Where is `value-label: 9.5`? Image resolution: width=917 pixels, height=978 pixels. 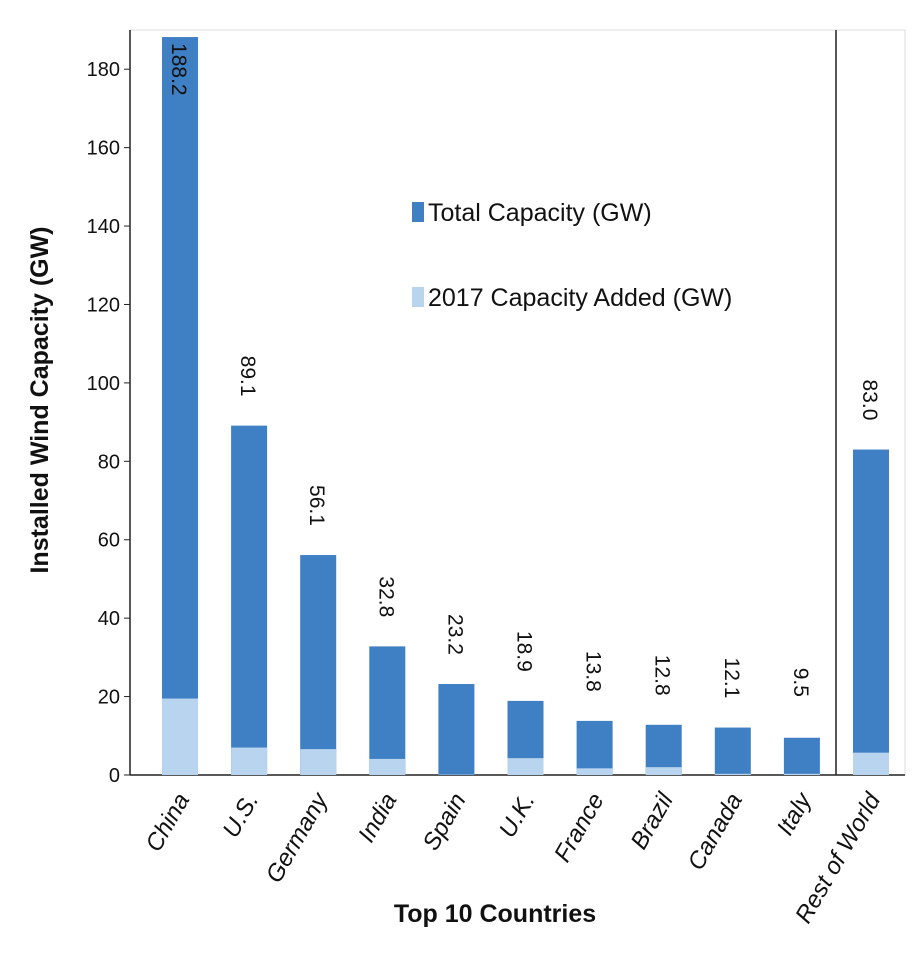 value-label: 9.5 is located at coordinates (800, 682).